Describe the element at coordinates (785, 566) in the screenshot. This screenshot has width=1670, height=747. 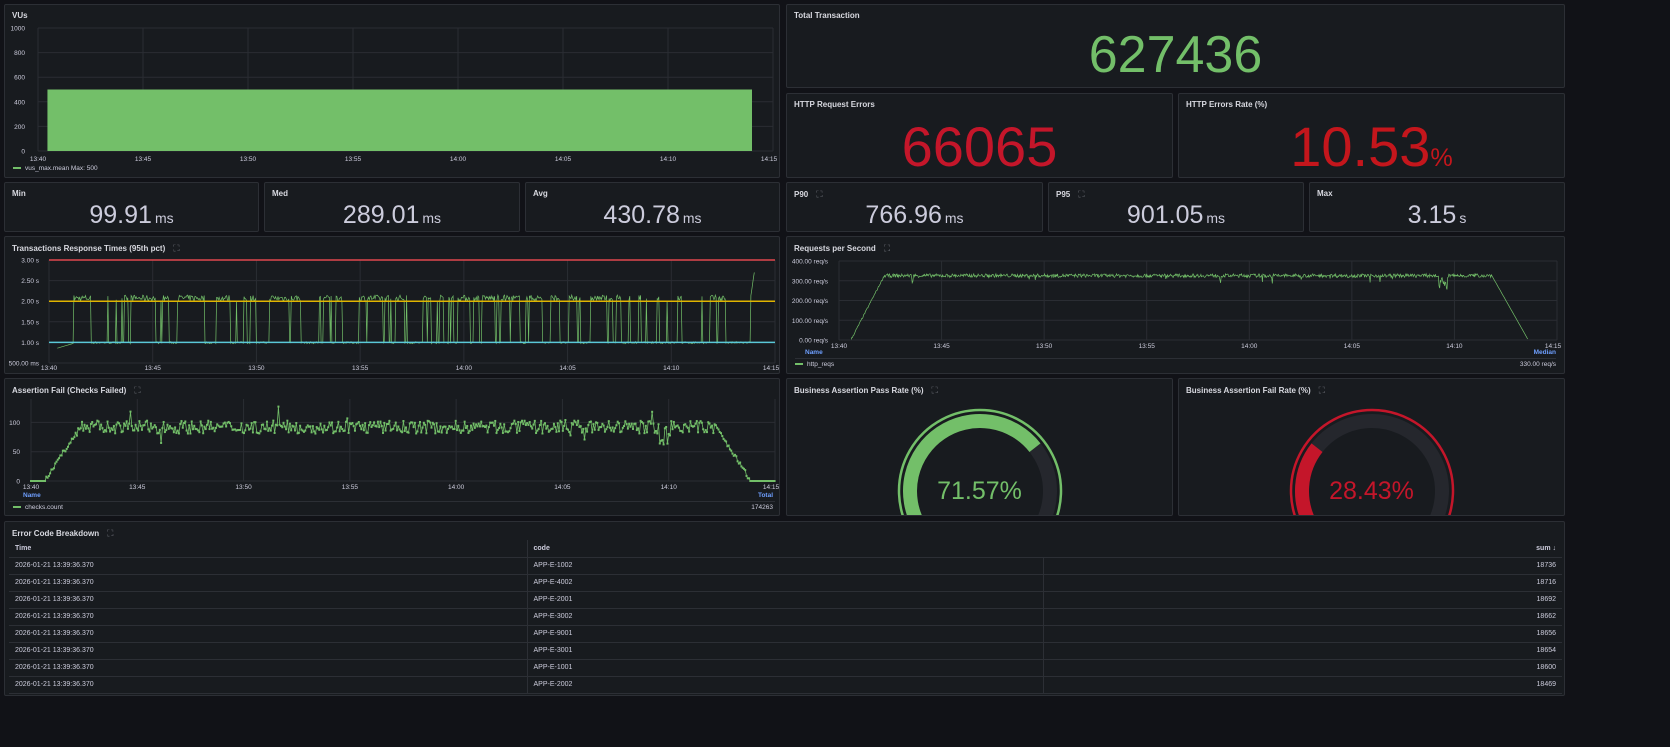
I see `table-row: 2026-01-21 13:39:36.370 APP-E-1002 18736` at that location.